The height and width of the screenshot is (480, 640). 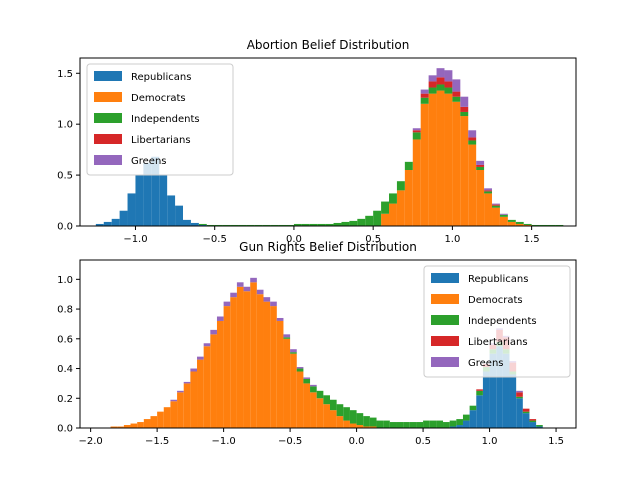 I want to click on x-tick-label: −1.0, so click(x=135, y=239).